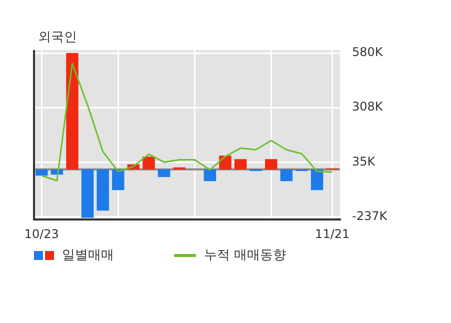  What do you see at coordinates (245, 255) in the screenshot?
I see `legend-label: 누적 매매동향` at bounding box center [245, 255].